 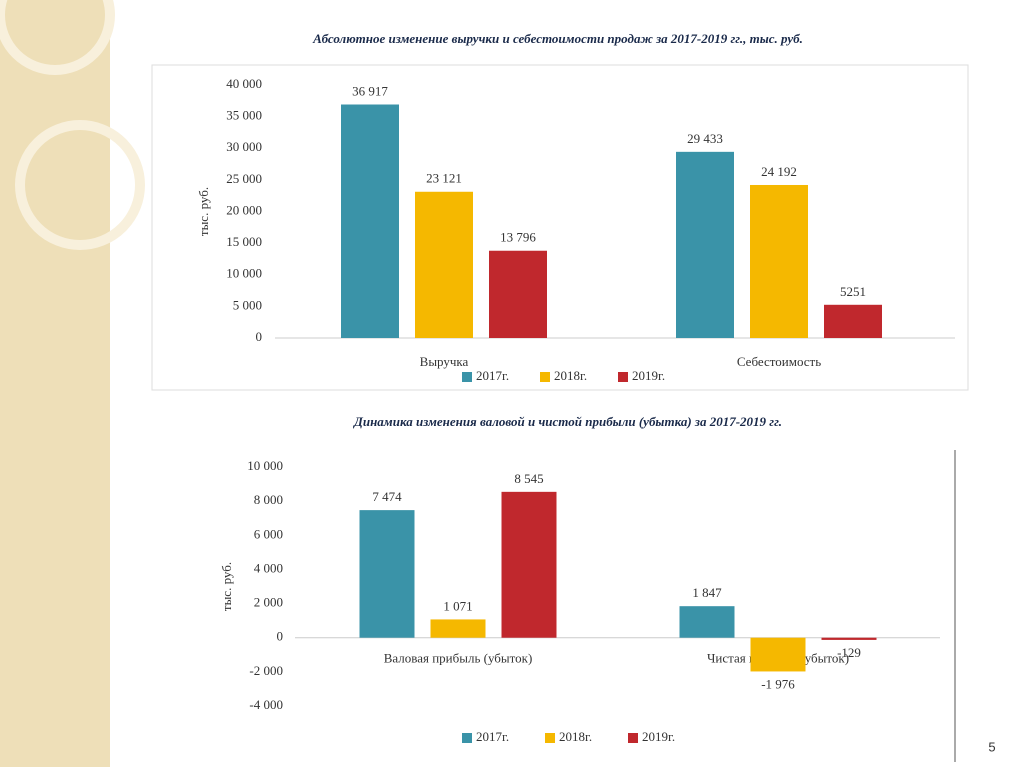 What do you see at coordinates (244, 178) in the screenshot?
I see `y-tick-label: 25 000` at bounding box center [244, 178].